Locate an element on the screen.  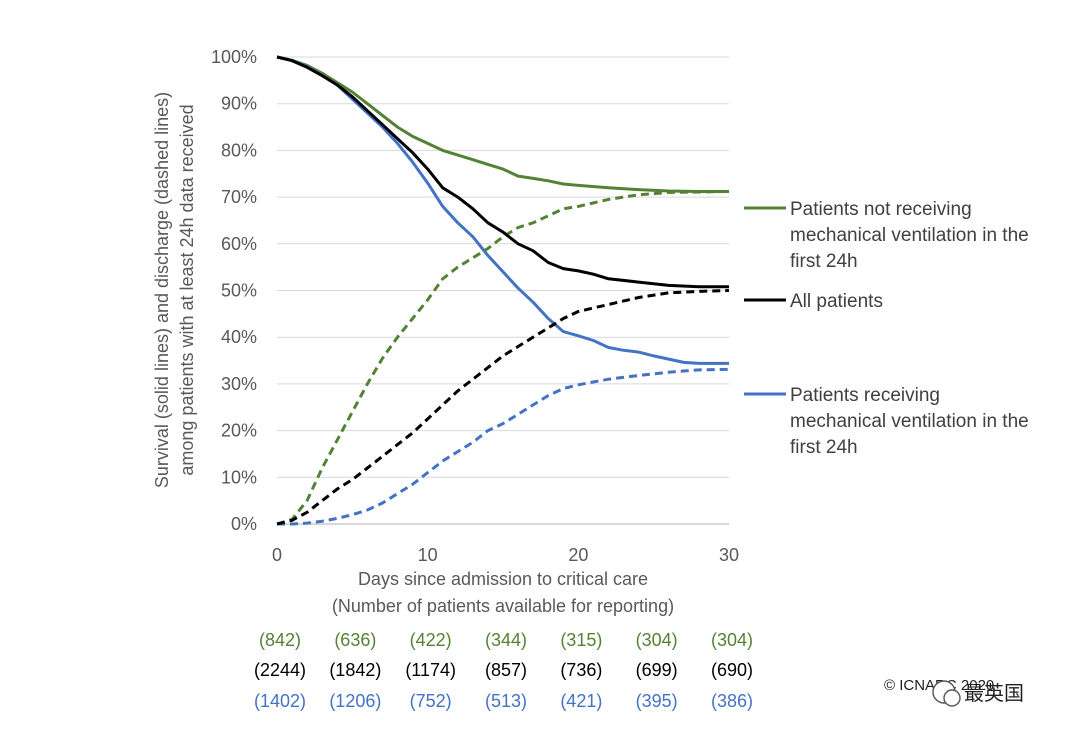
legend-label-not_mv: mechanical ventilation in the is located at coordinates (909, 235).